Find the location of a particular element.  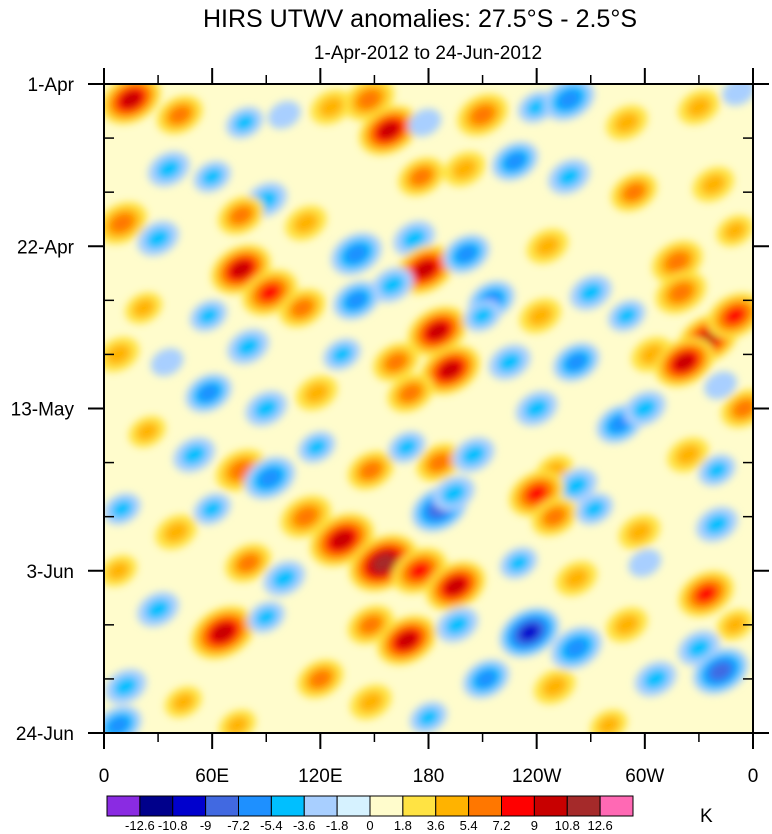

colorbar-label: 3.6 is located at coordinates (436, 825).